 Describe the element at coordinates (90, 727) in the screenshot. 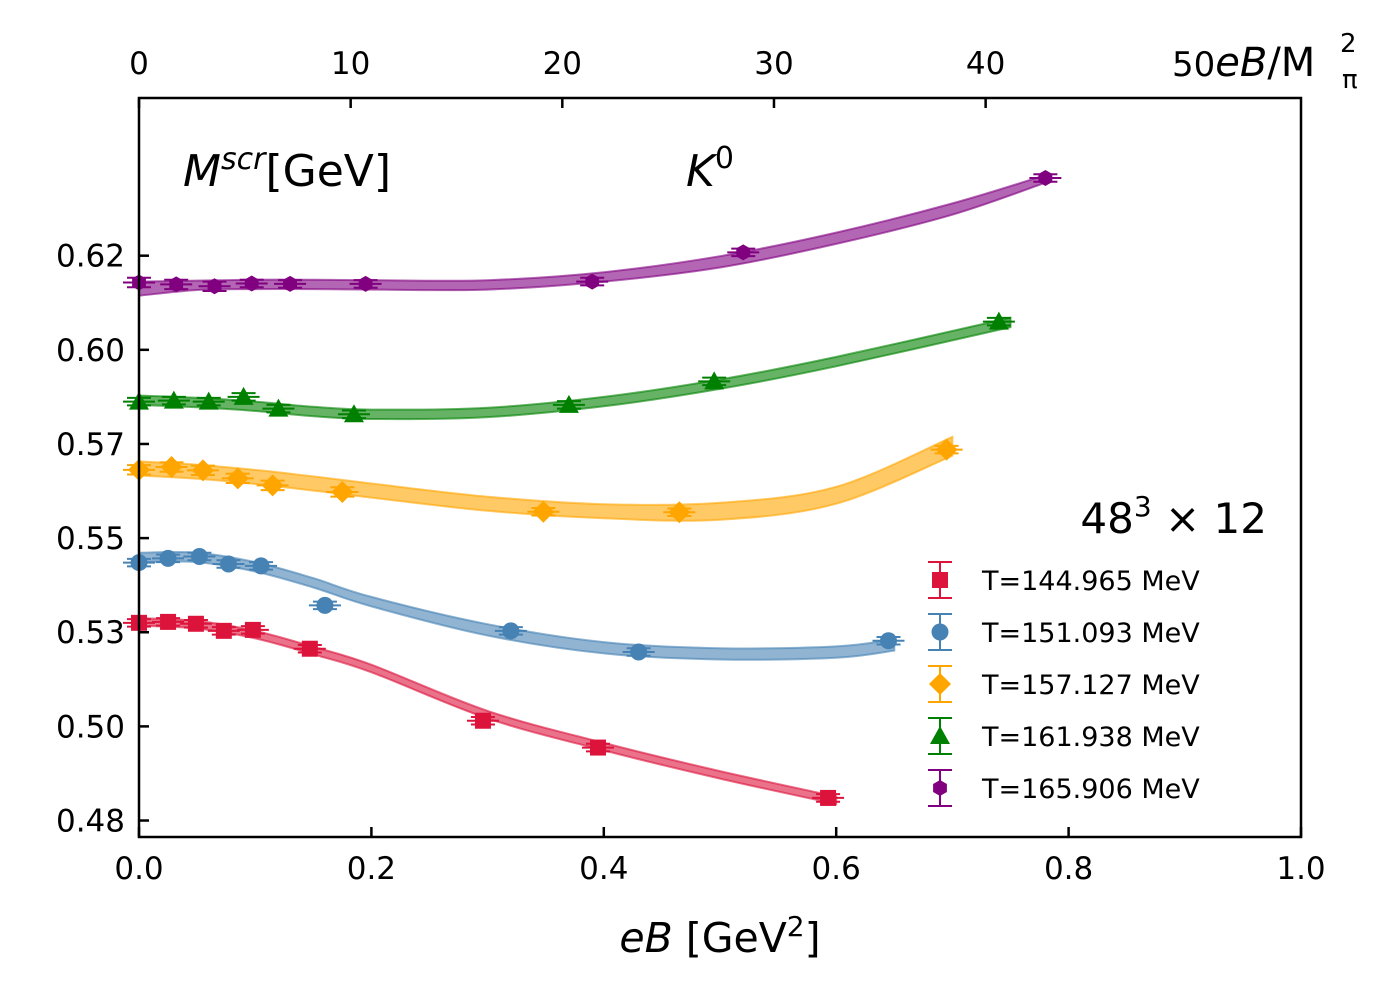

I see `y-tick-label: 0.50` at that location.